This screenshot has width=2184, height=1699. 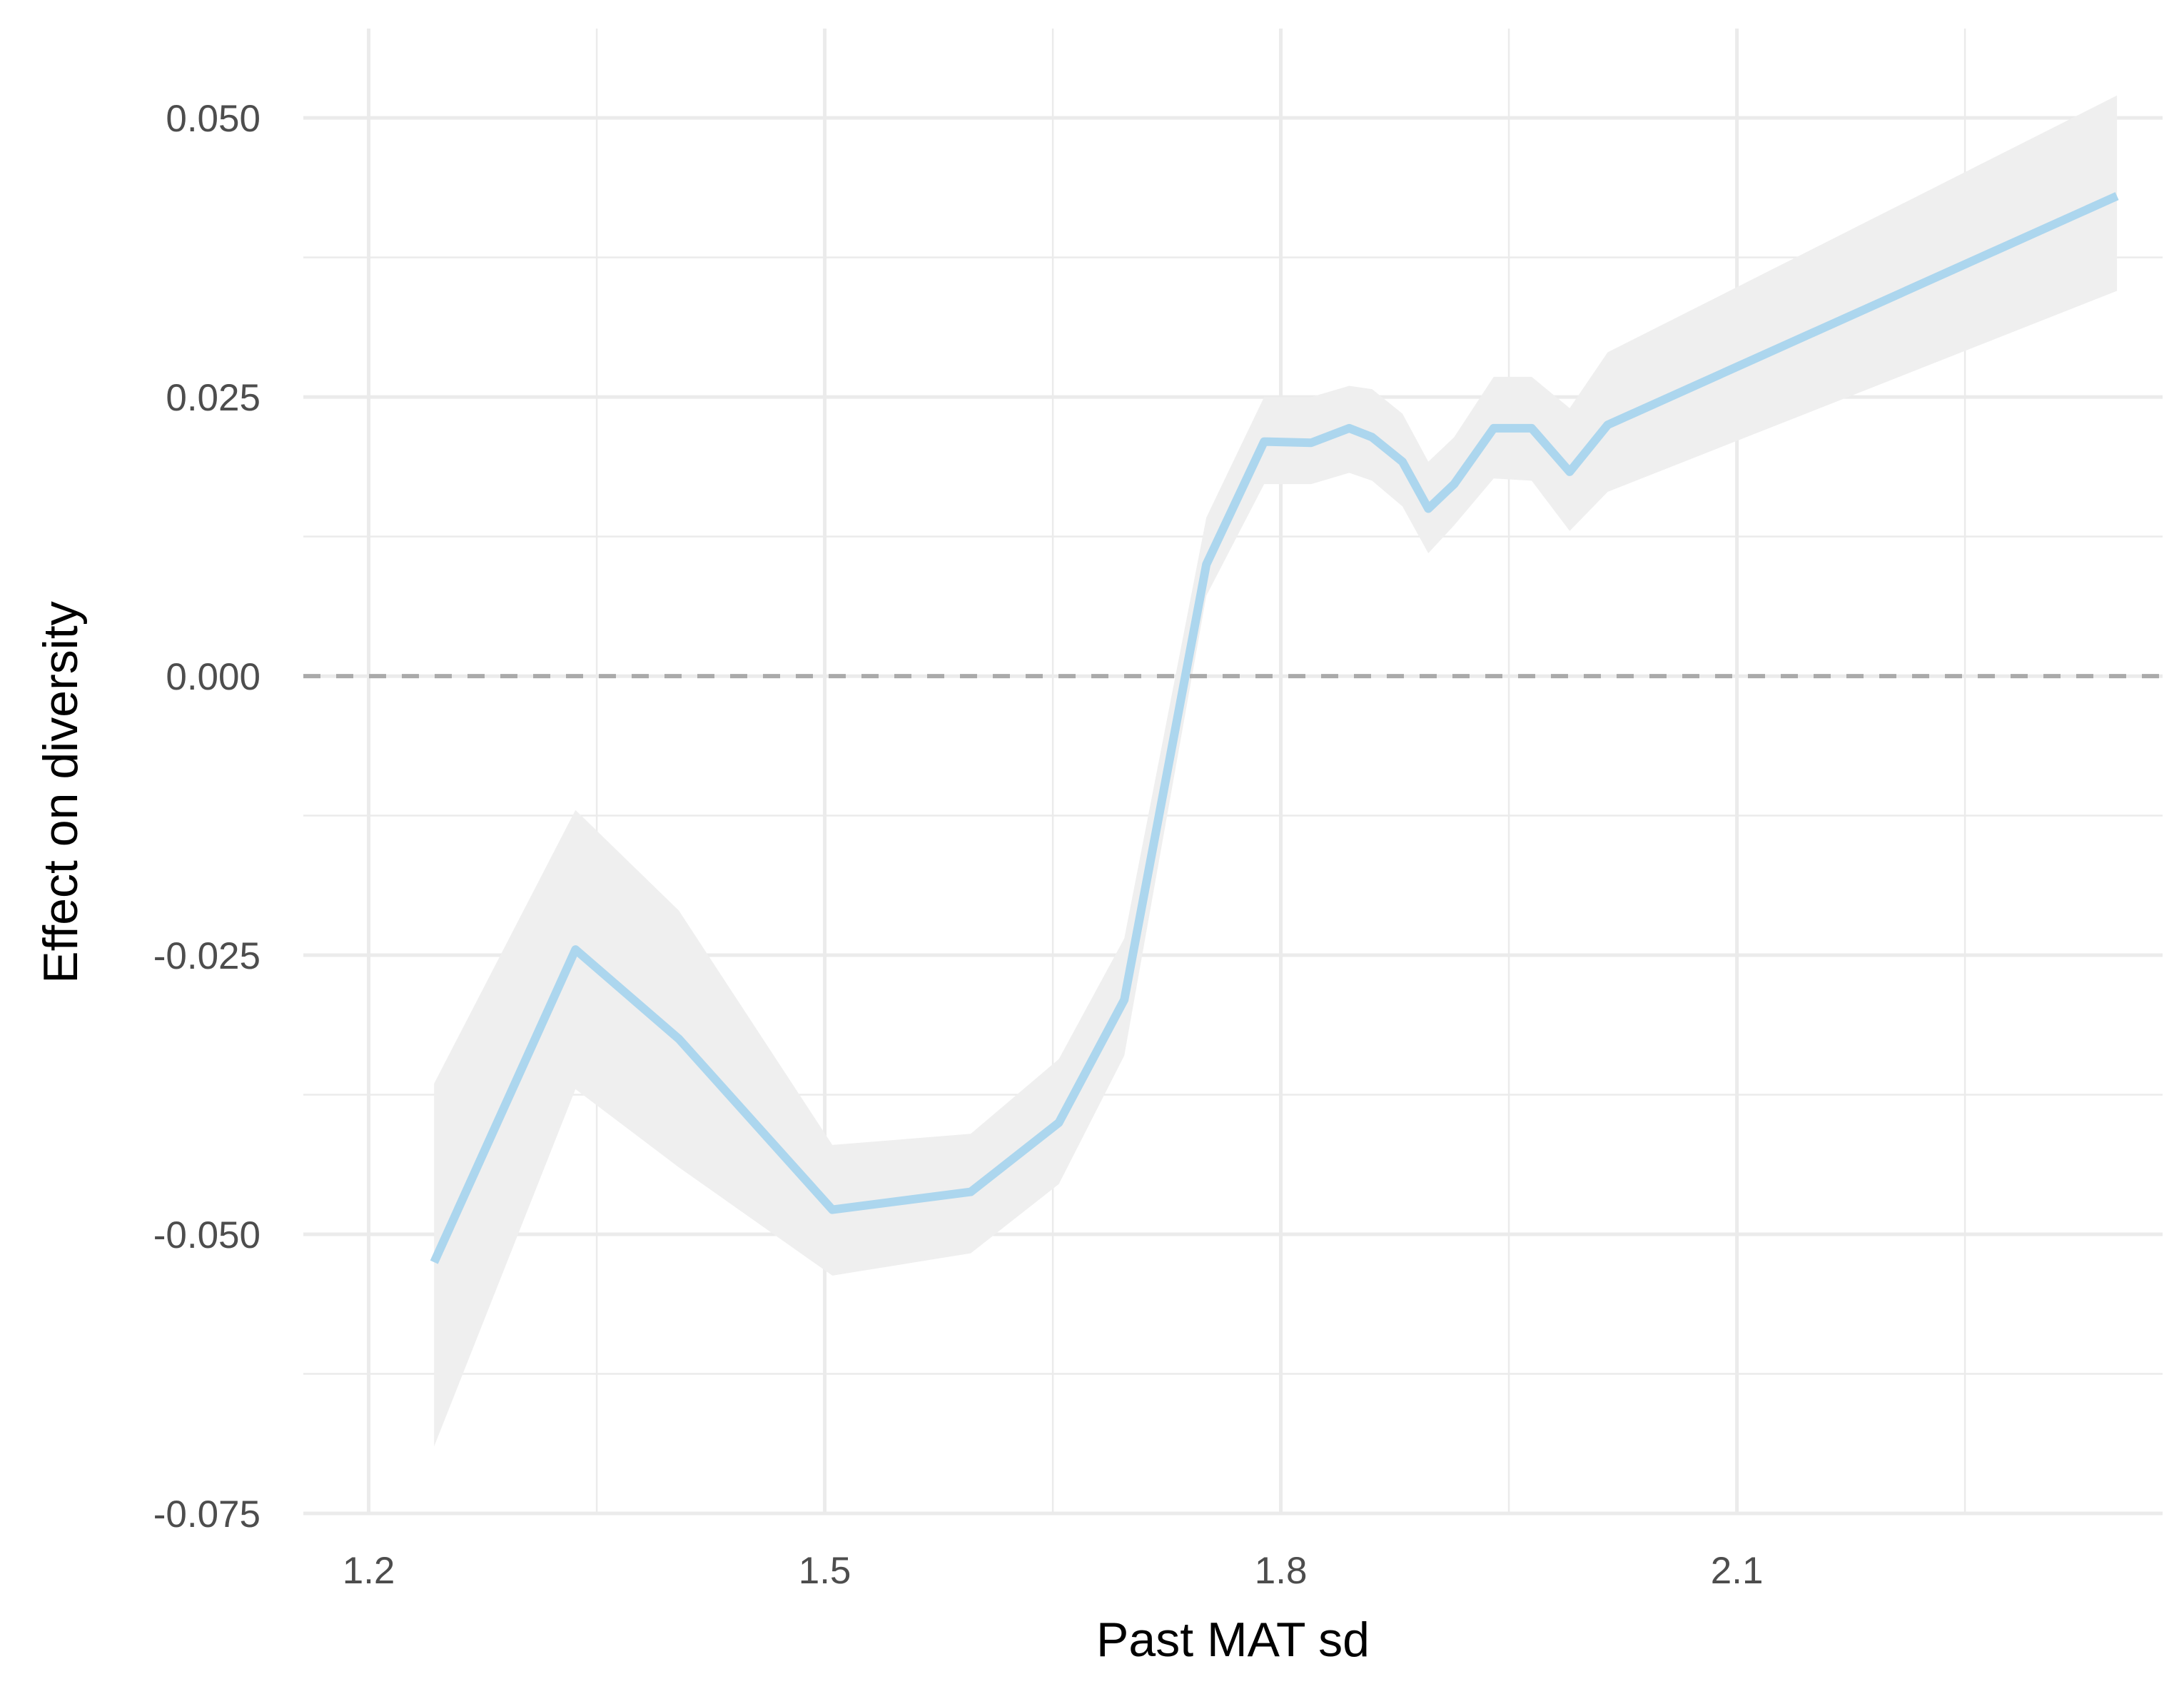 I want to click on y-axis-title: Effect on diversity, so click(x=61, y=792).